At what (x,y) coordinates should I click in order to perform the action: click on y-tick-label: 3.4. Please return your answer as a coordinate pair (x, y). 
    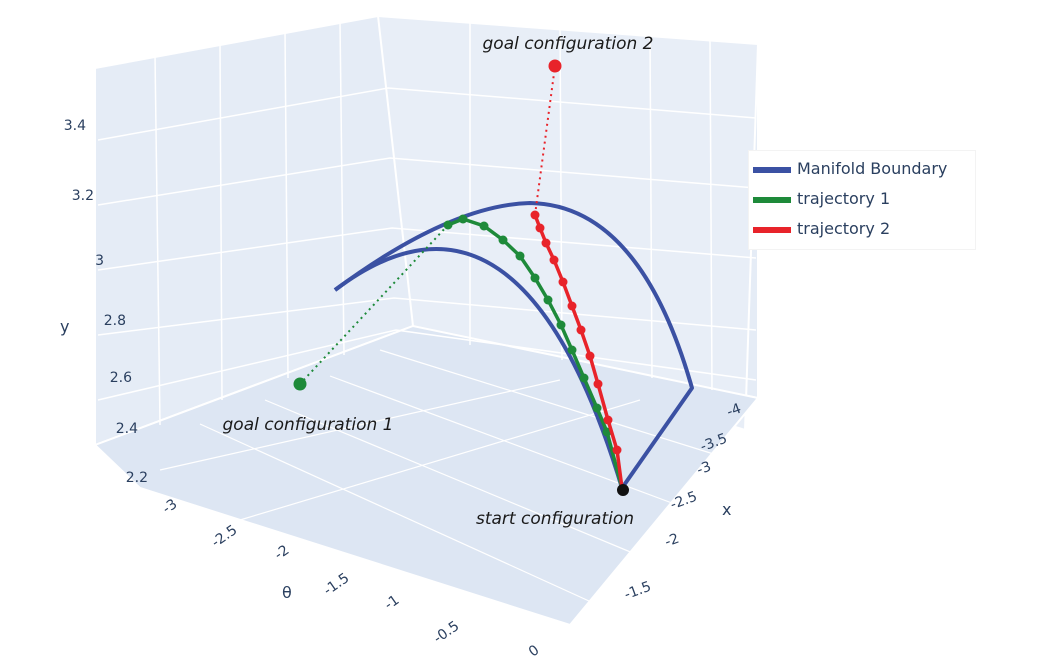
    Looking at the image, I should click on (75, 126).